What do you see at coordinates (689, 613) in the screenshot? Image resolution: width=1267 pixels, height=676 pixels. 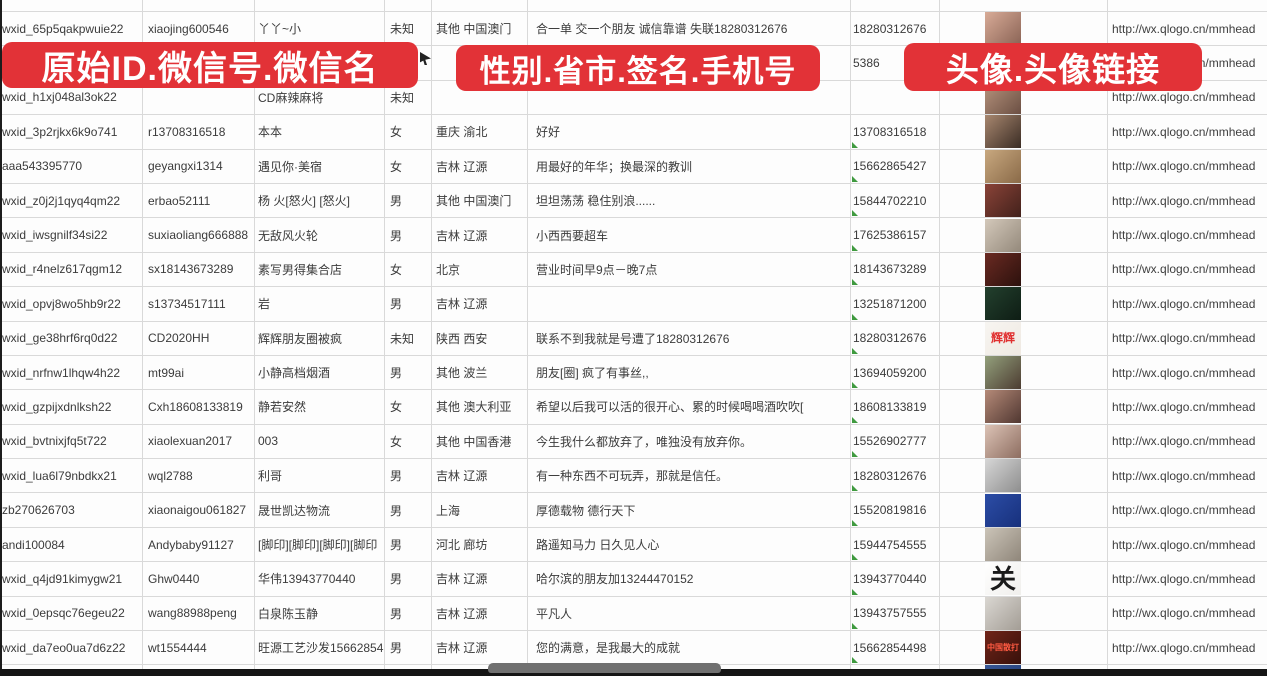 I see `cell-signature: 平凡人` at bounding box center [689, 613].